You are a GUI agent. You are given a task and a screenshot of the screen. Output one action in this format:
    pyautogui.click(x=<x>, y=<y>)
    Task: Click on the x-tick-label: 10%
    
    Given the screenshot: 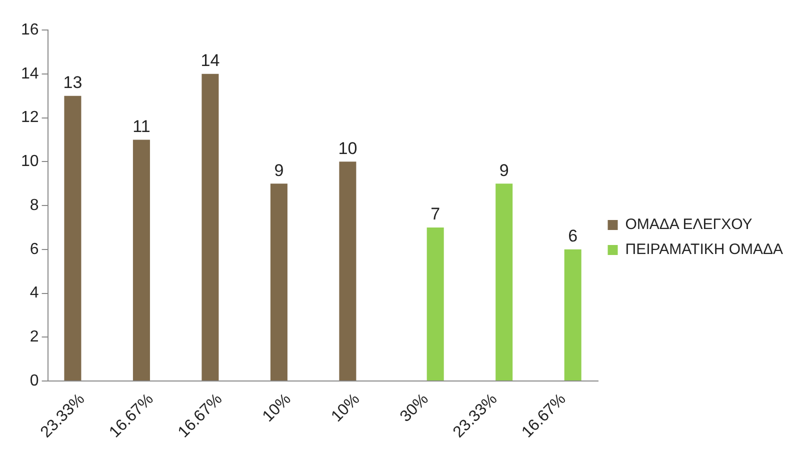 What is the action you would take?
    pyautogui.click(x=346, y=408)
    